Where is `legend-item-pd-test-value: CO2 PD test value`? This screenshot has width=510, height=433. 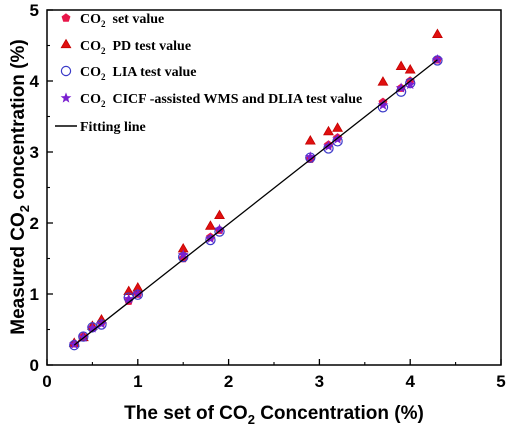
legend-item-pd-test-value: CO2 PD test value is located at coordinates (125, 47).